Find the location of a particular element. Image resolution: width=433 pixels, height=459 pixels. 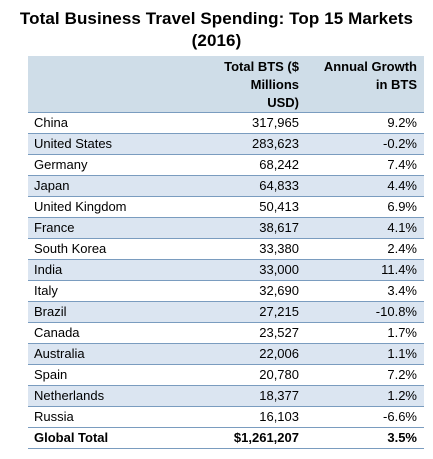

header-growth: Annual Growth in BTS is located at coordinates (365, 84).